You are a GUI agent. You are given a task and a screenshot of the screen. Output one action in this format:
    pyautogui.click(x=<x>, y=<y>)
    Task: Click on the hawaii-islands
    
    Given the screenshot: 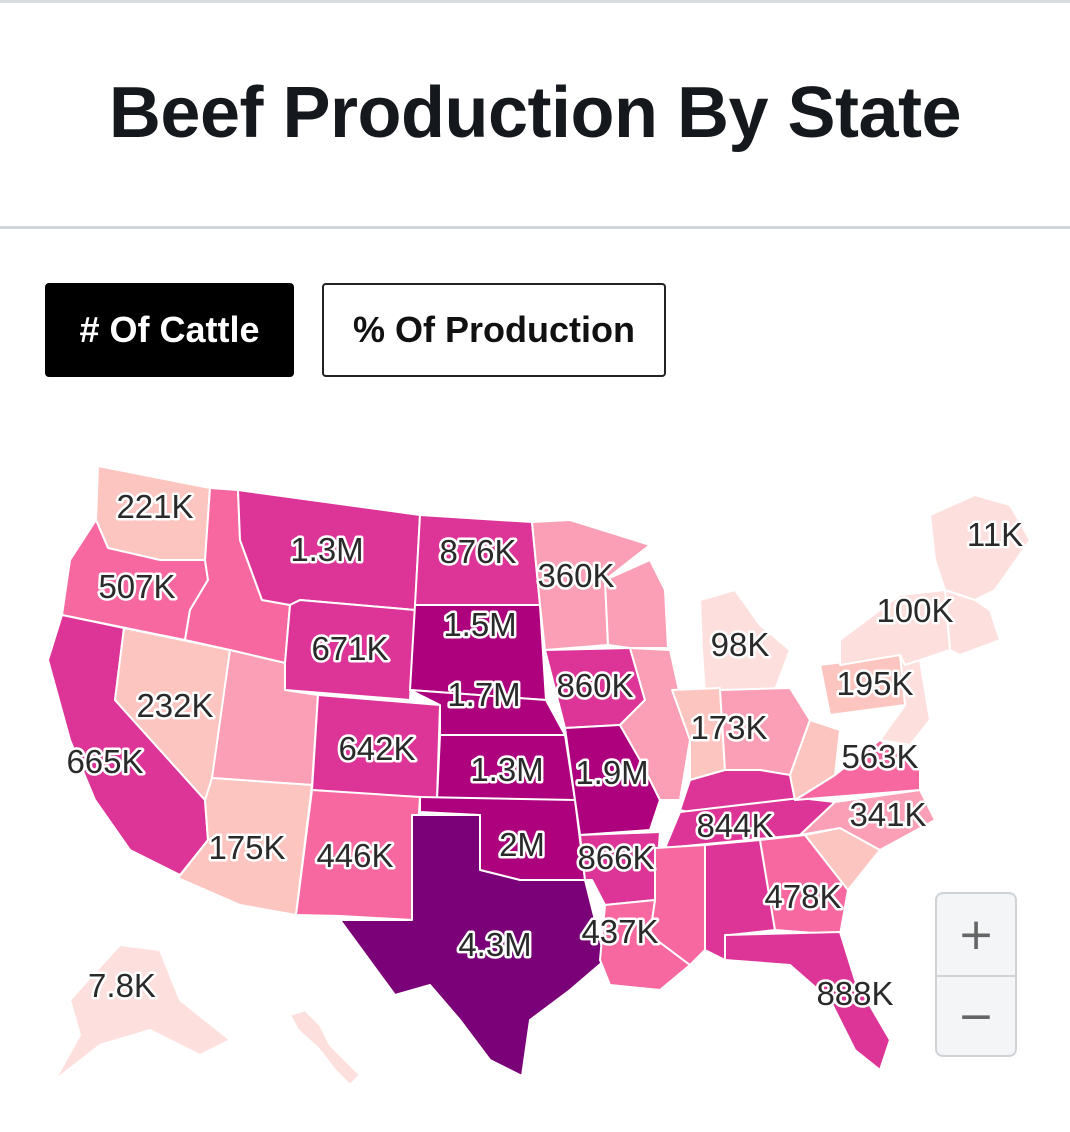 What is the action you would take?
    pyautogui.click(x=325, y=1047)
    